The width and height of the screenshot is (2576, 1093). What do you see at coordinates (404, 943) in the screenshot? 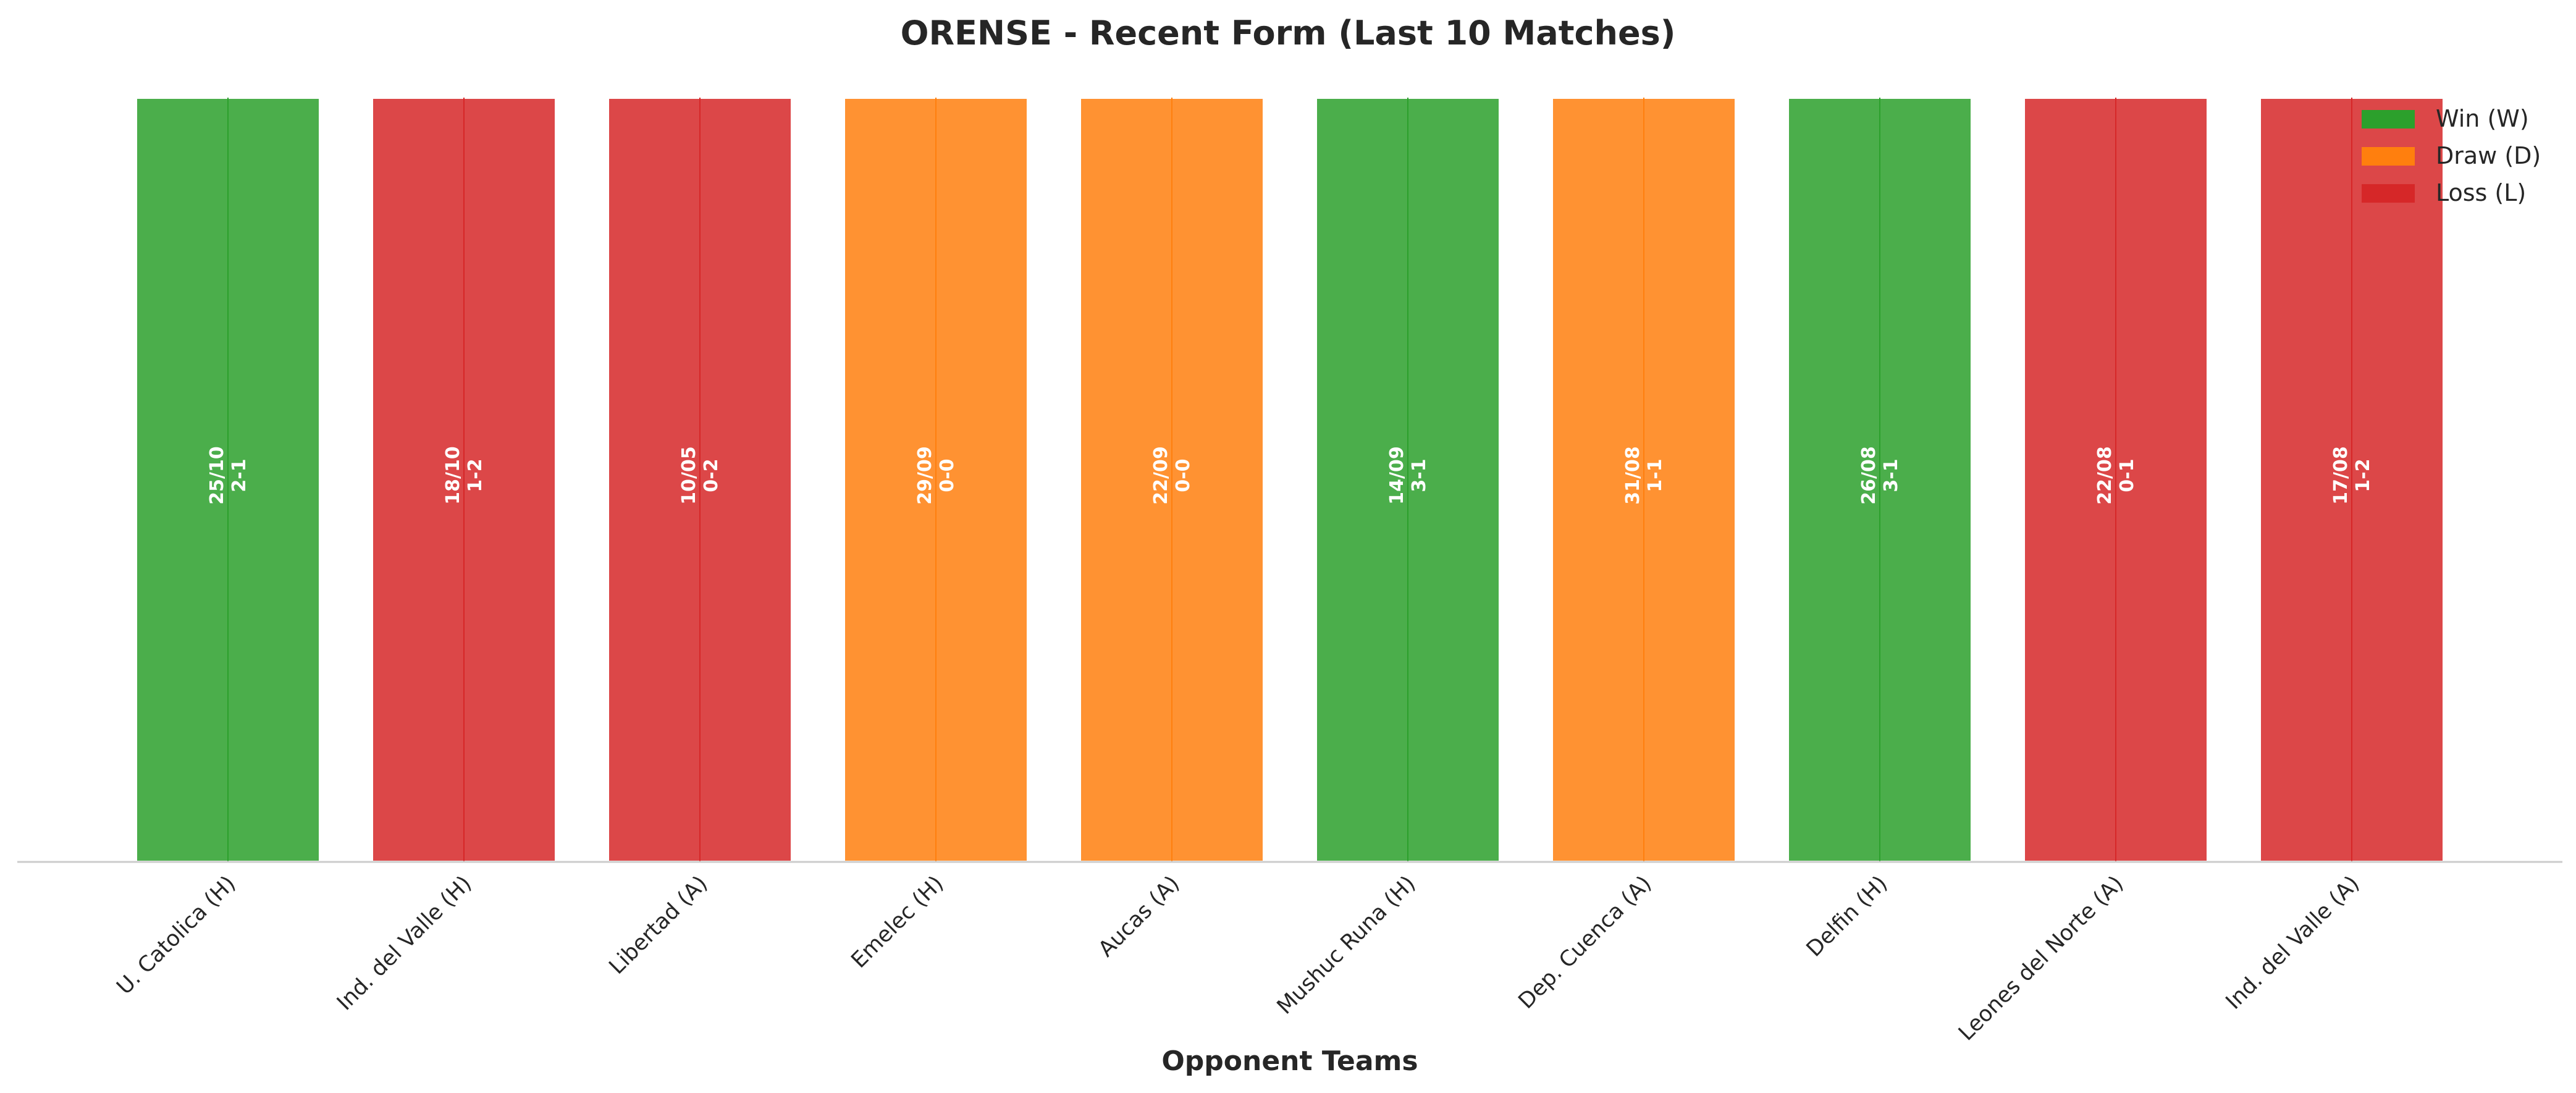
I see `x-tick-label-2: Ind. del Valle (H)` at bounding box center [404, 943].